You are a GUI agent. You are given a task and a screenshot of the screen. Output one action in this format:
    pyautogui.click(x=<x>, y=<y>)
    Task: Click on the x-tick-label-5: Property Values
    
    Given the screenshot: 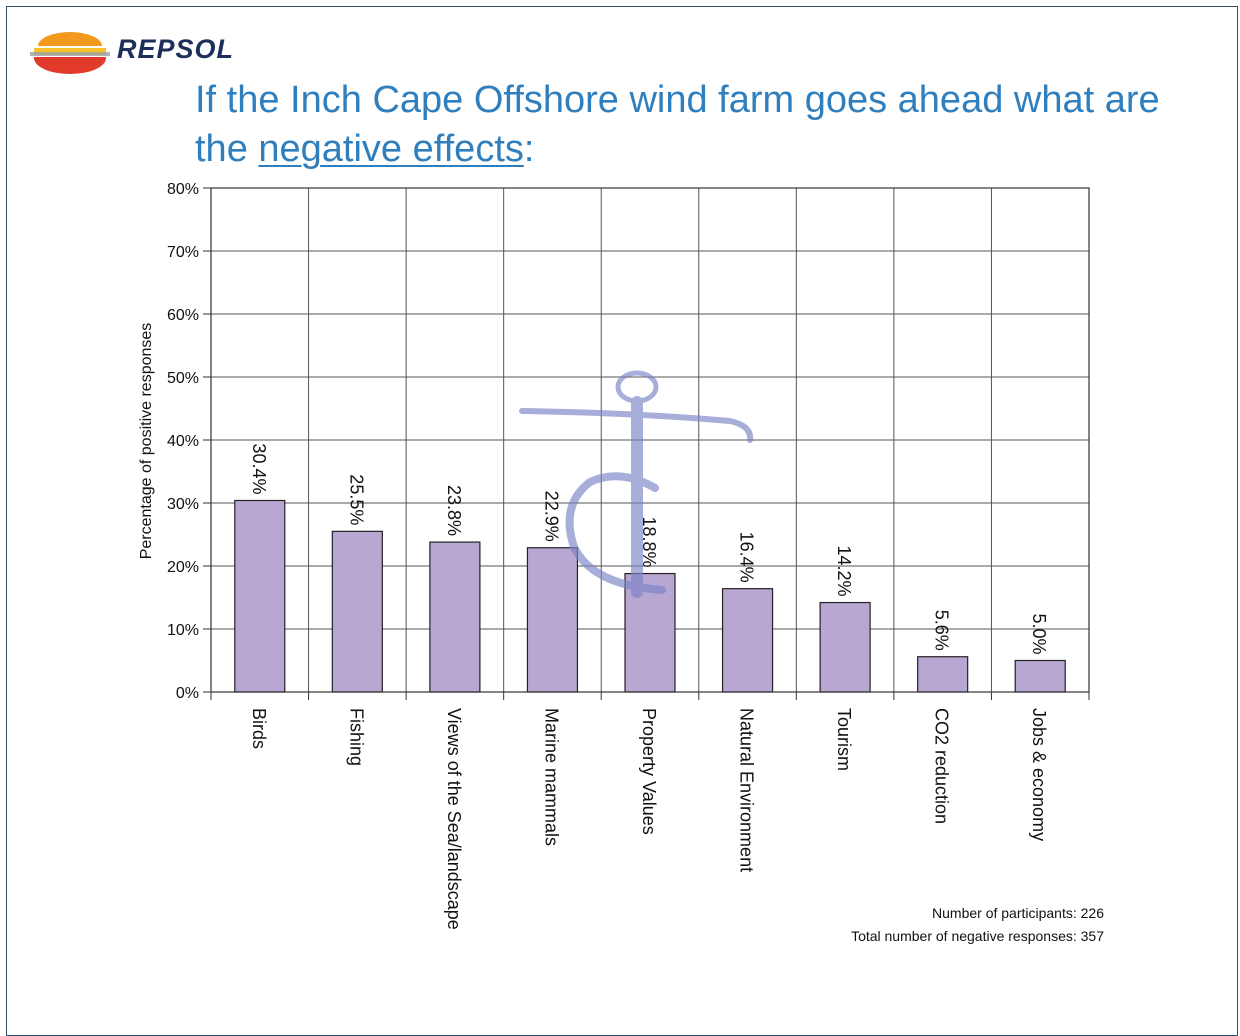 What is the action you would take?
    pyautogui.click(x=649, y=771)
    